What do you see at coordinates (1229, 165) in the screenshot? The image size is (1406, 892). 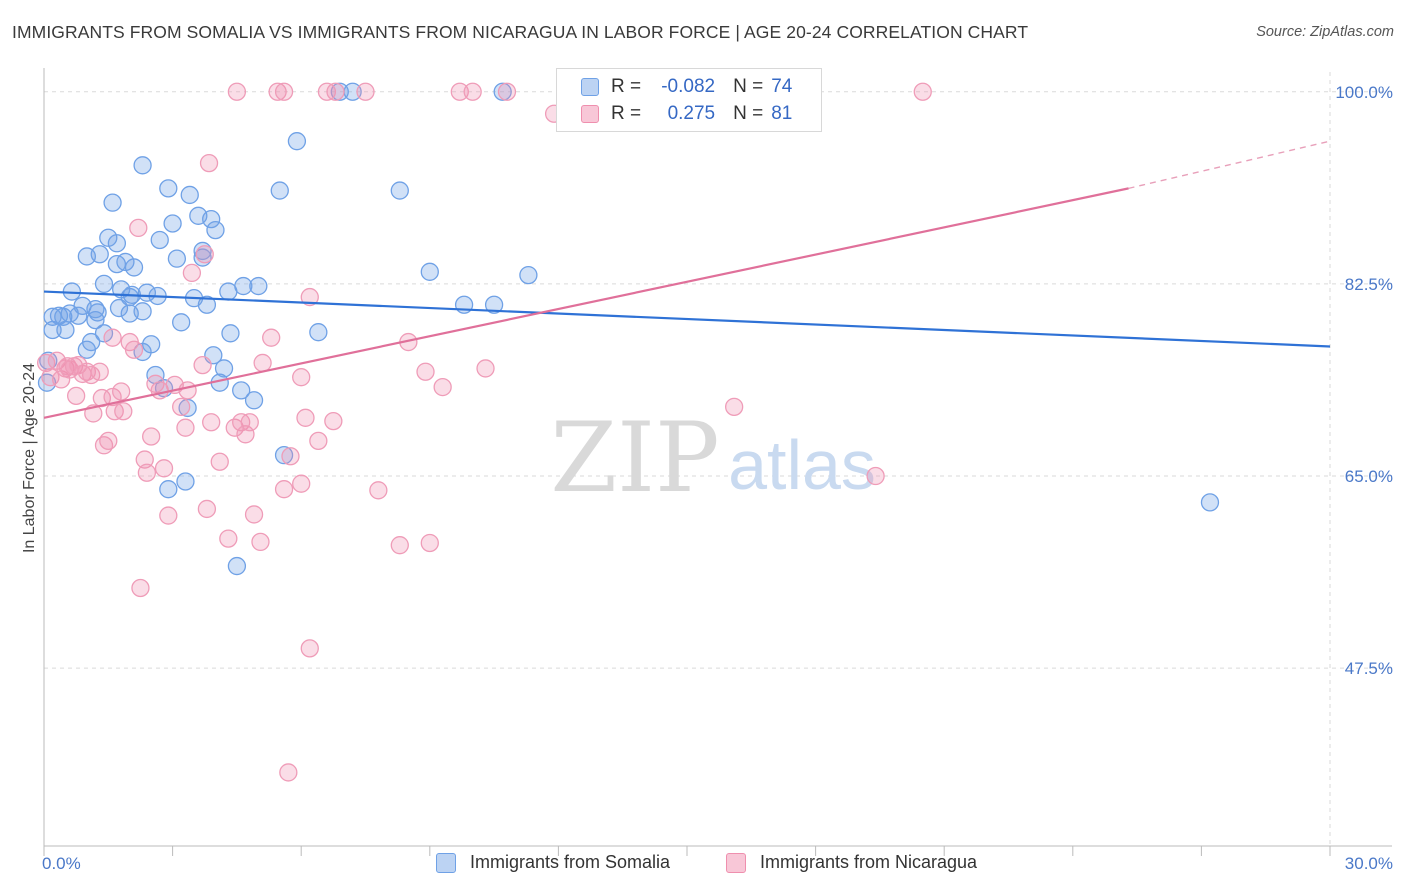 I see `nicaragua-trend-extension` at bounding box center [1229, 165].